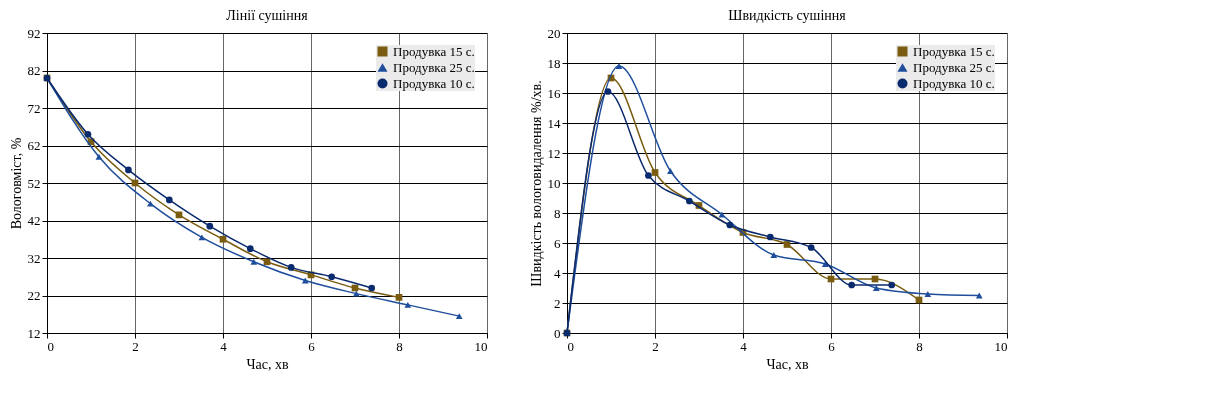 The width and height of the screenshot is (1213, 407). Describe the element at coordinates (554, 93) in the screenshot. I see `y-tick-label: 16` at that location.